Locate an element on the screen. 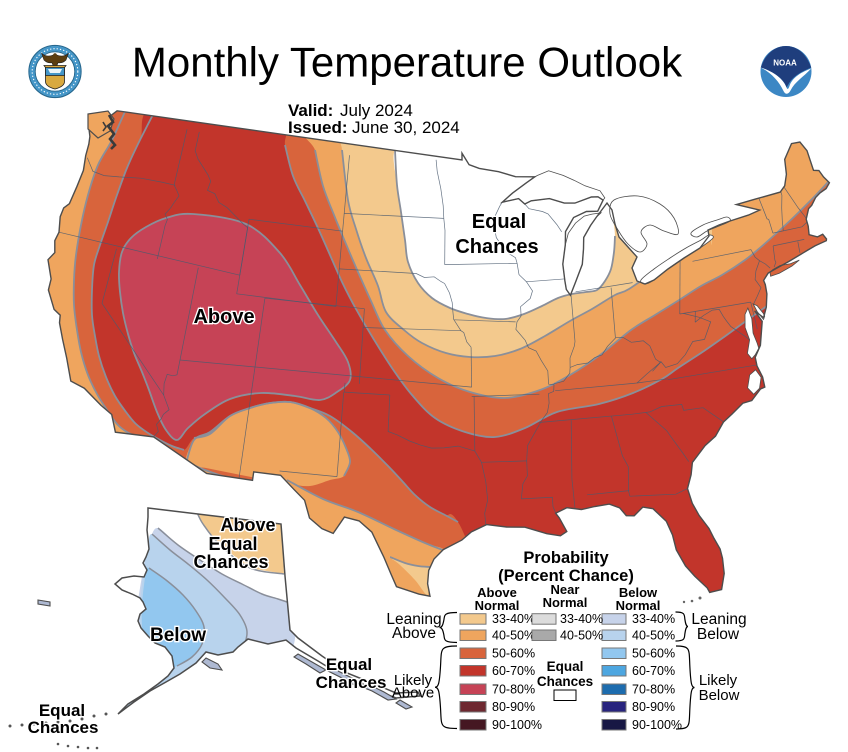 The image size is (848, 752). svg-text: (Percent Chance) is located at coordinates (566, 576).